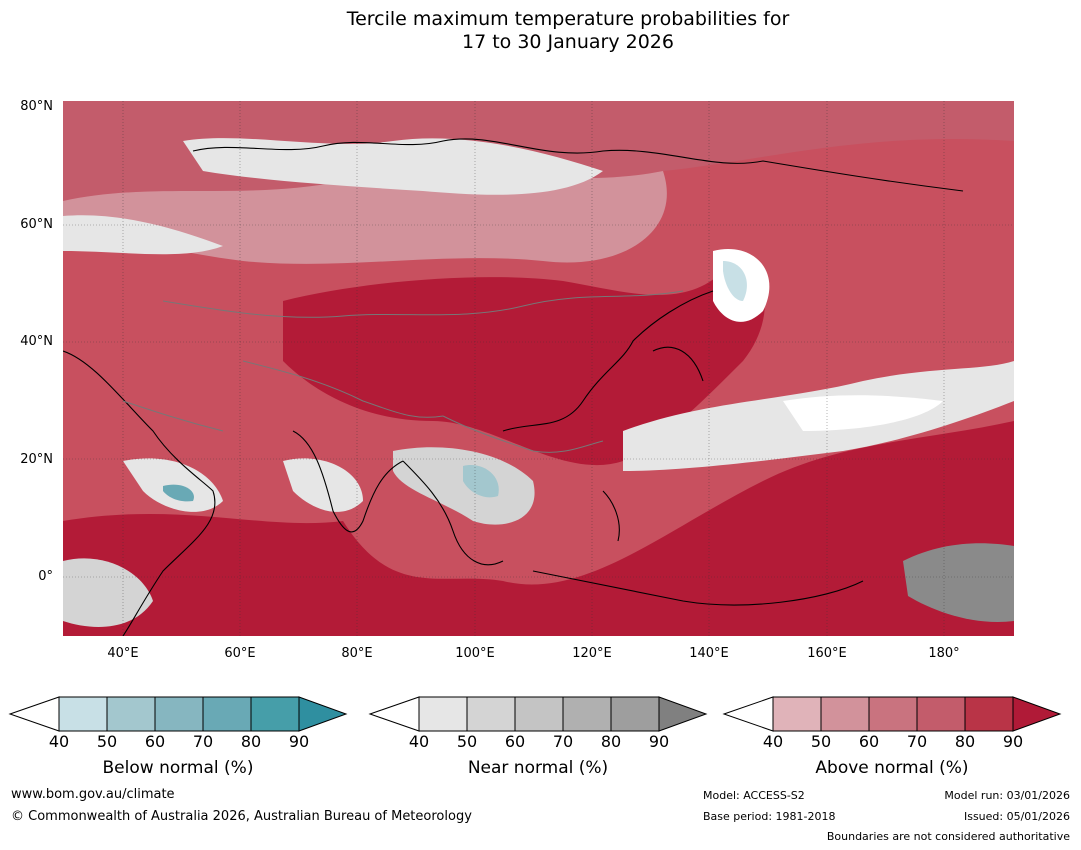  Describe the element at coordinates (592, 653) in the screenshot. I see `lon-label-120e: 120°E` at that location.